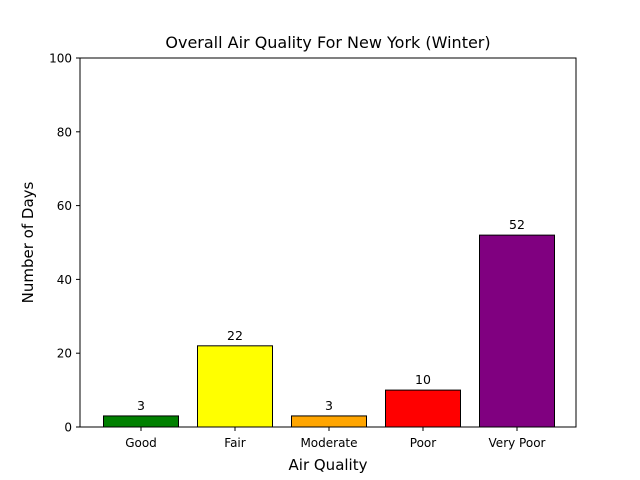  Describe the element at coordinates (64, 354) in the screenshot. I see `y-tick-label: 20` at that location.